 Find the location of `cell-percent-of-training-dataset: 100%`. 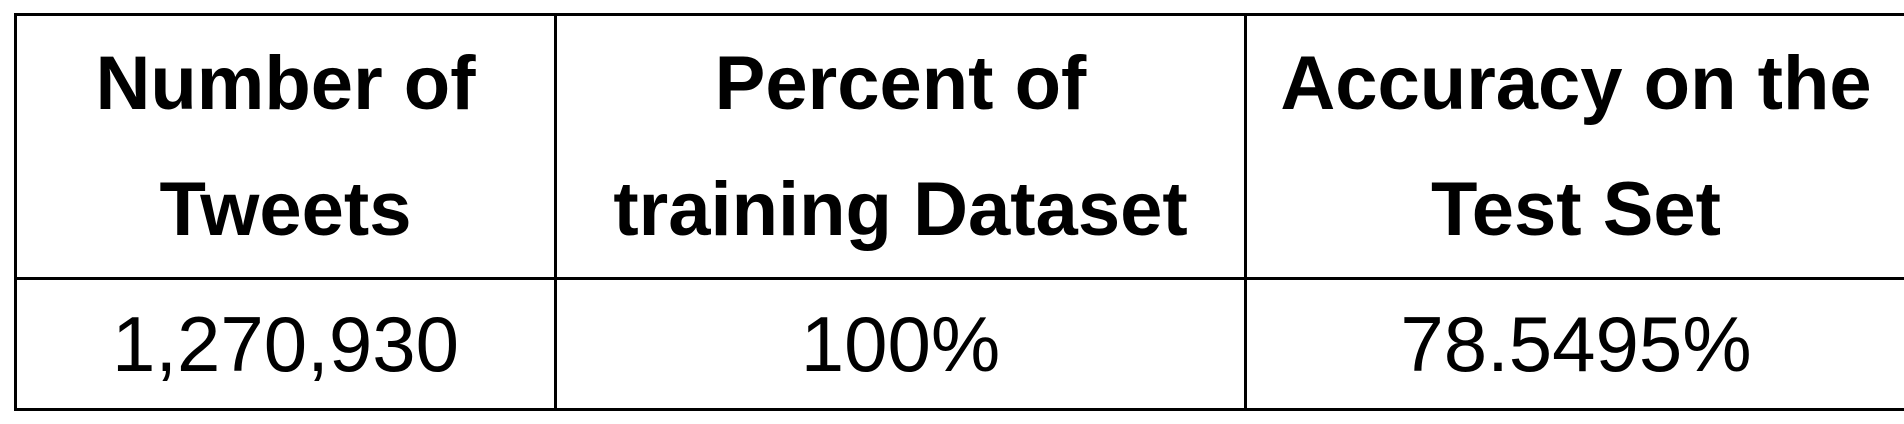

cell-percent-of-training-dataset: 100% is located at coordinates (900, 344).